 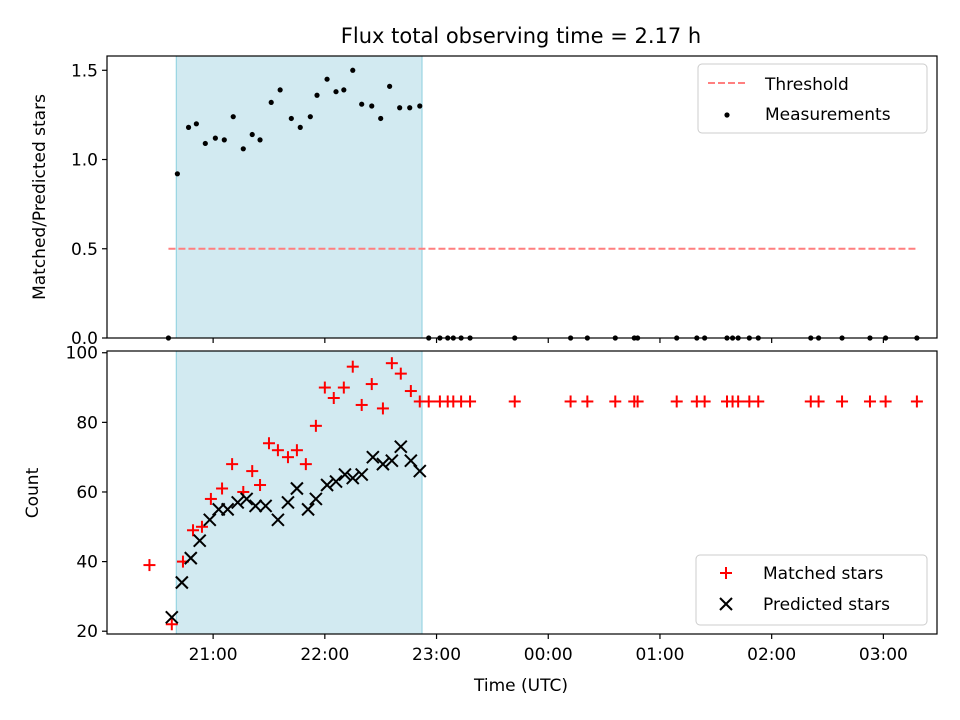 What do you see at coordinates (87, 632) in the screenshot?
I see `y-tick-label: 20` at bounding box center [87, 632].